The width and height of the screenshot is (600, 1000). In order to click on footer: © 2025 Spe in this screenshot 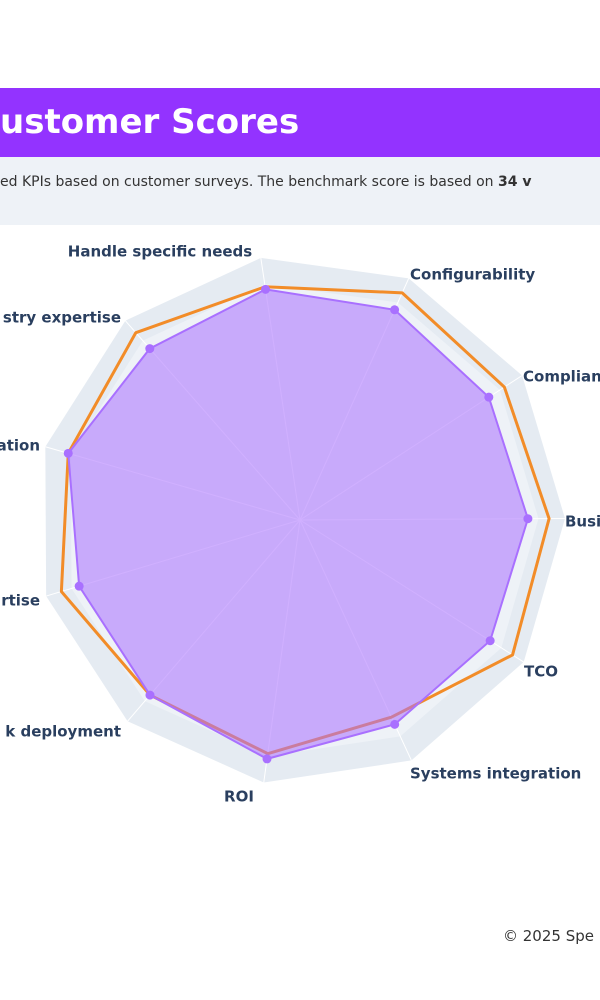, I will do `click(548, 936)`.